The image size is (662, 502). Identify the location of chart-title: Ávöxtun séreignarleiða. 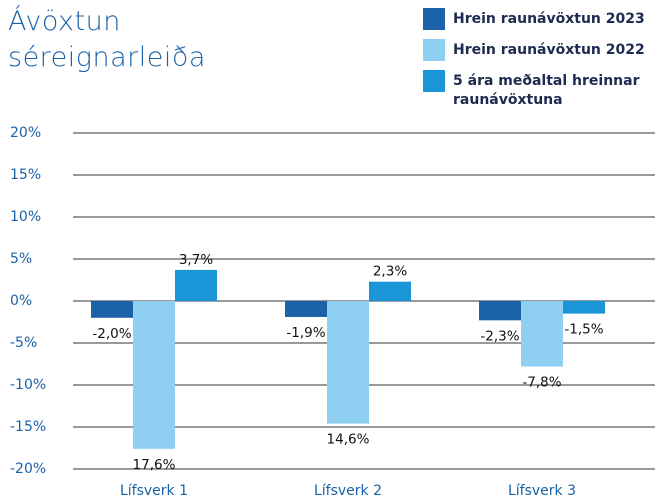
(107, 39).